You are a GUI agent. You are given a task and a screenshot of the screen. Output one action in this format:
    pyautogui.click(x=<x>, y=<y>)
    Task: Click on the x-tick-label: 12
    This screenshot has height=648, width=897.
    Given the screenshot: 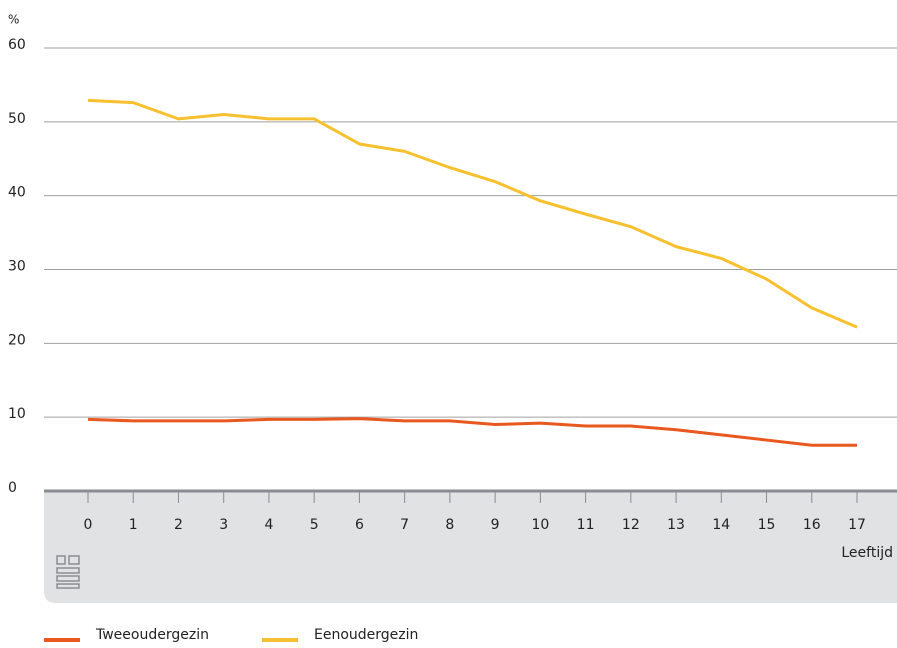 What is the action you would take?
    pyautogui.click(x=631, y=525)
    